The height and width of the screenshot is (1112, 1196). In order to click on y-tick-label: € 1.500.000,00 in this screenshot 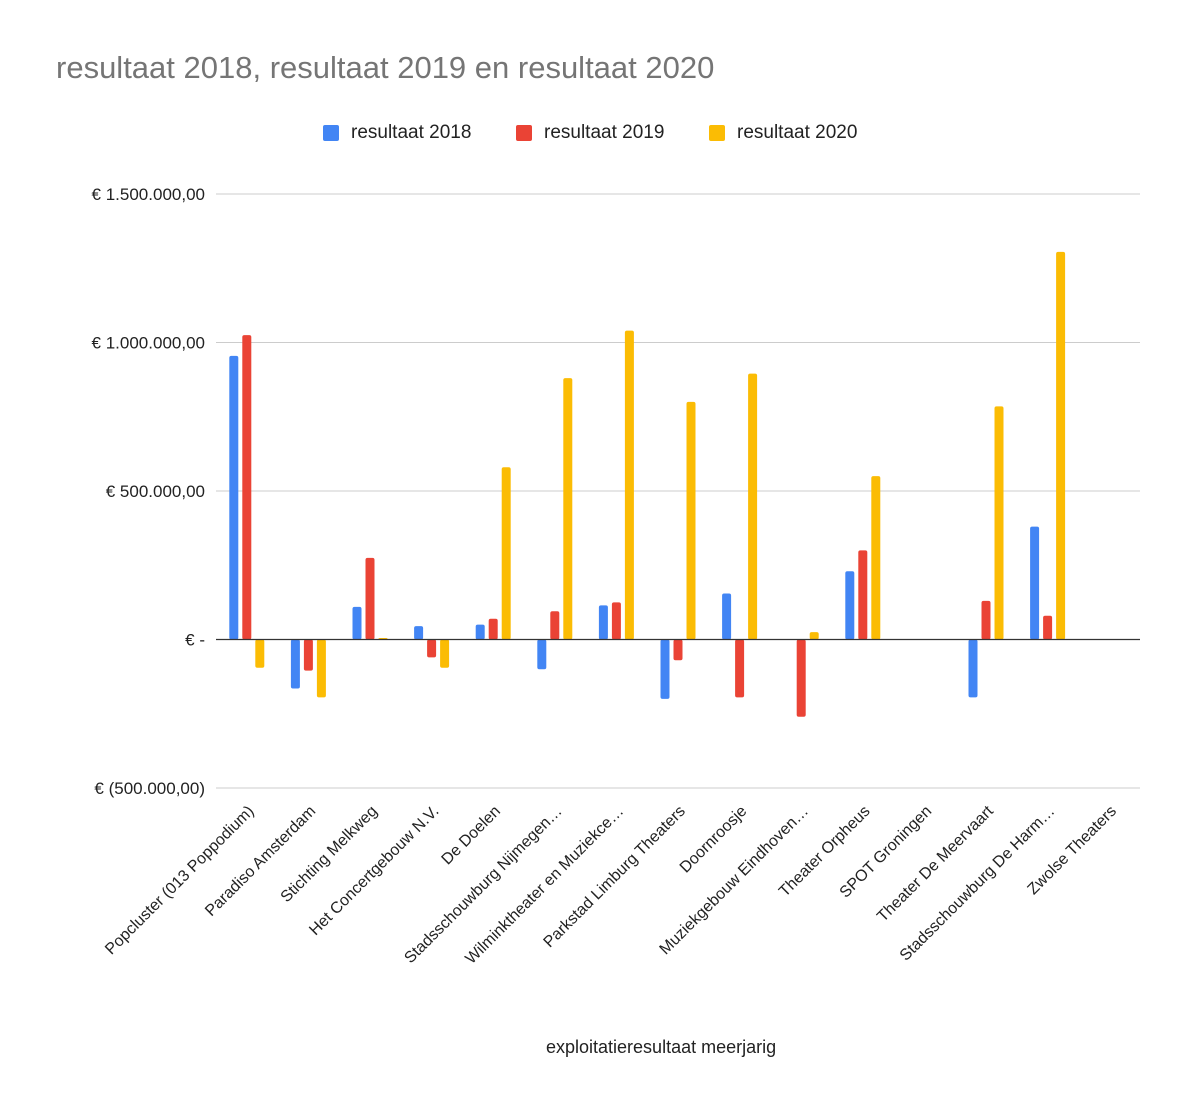, I will do `click(148, 194)`.